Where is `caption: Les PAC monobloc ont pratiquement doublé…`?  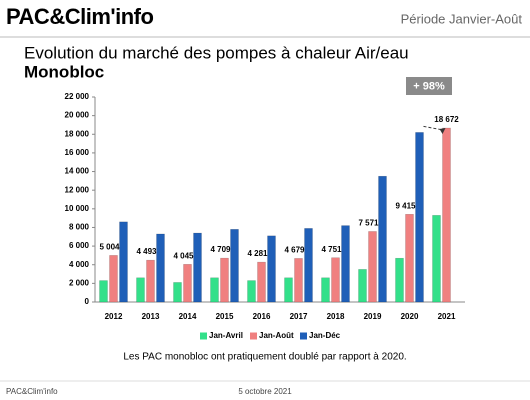
caption: Les PAC monobloc ont pratiquement doublé… is located at coordinates (264, 357).